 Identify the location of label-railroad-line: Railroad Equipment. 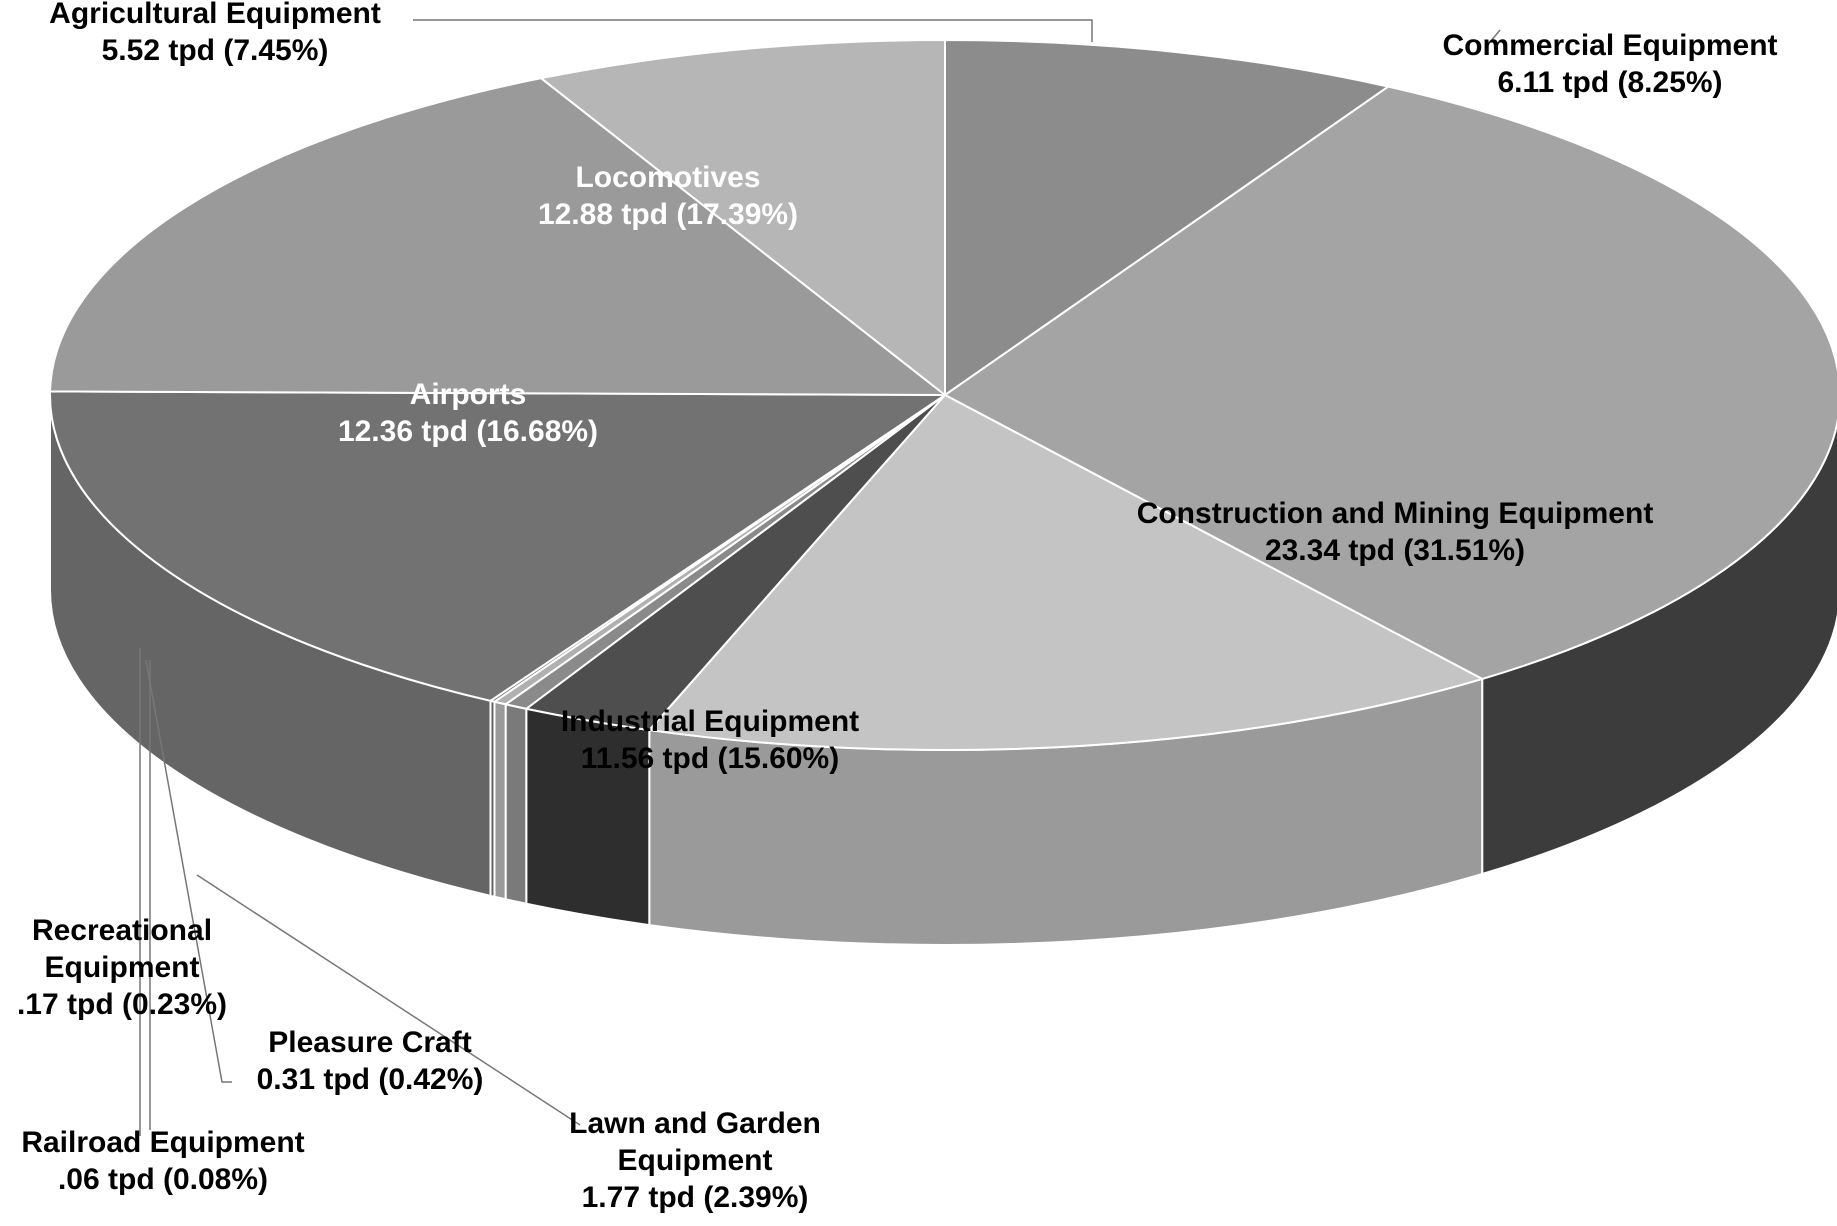
(162, 1142).